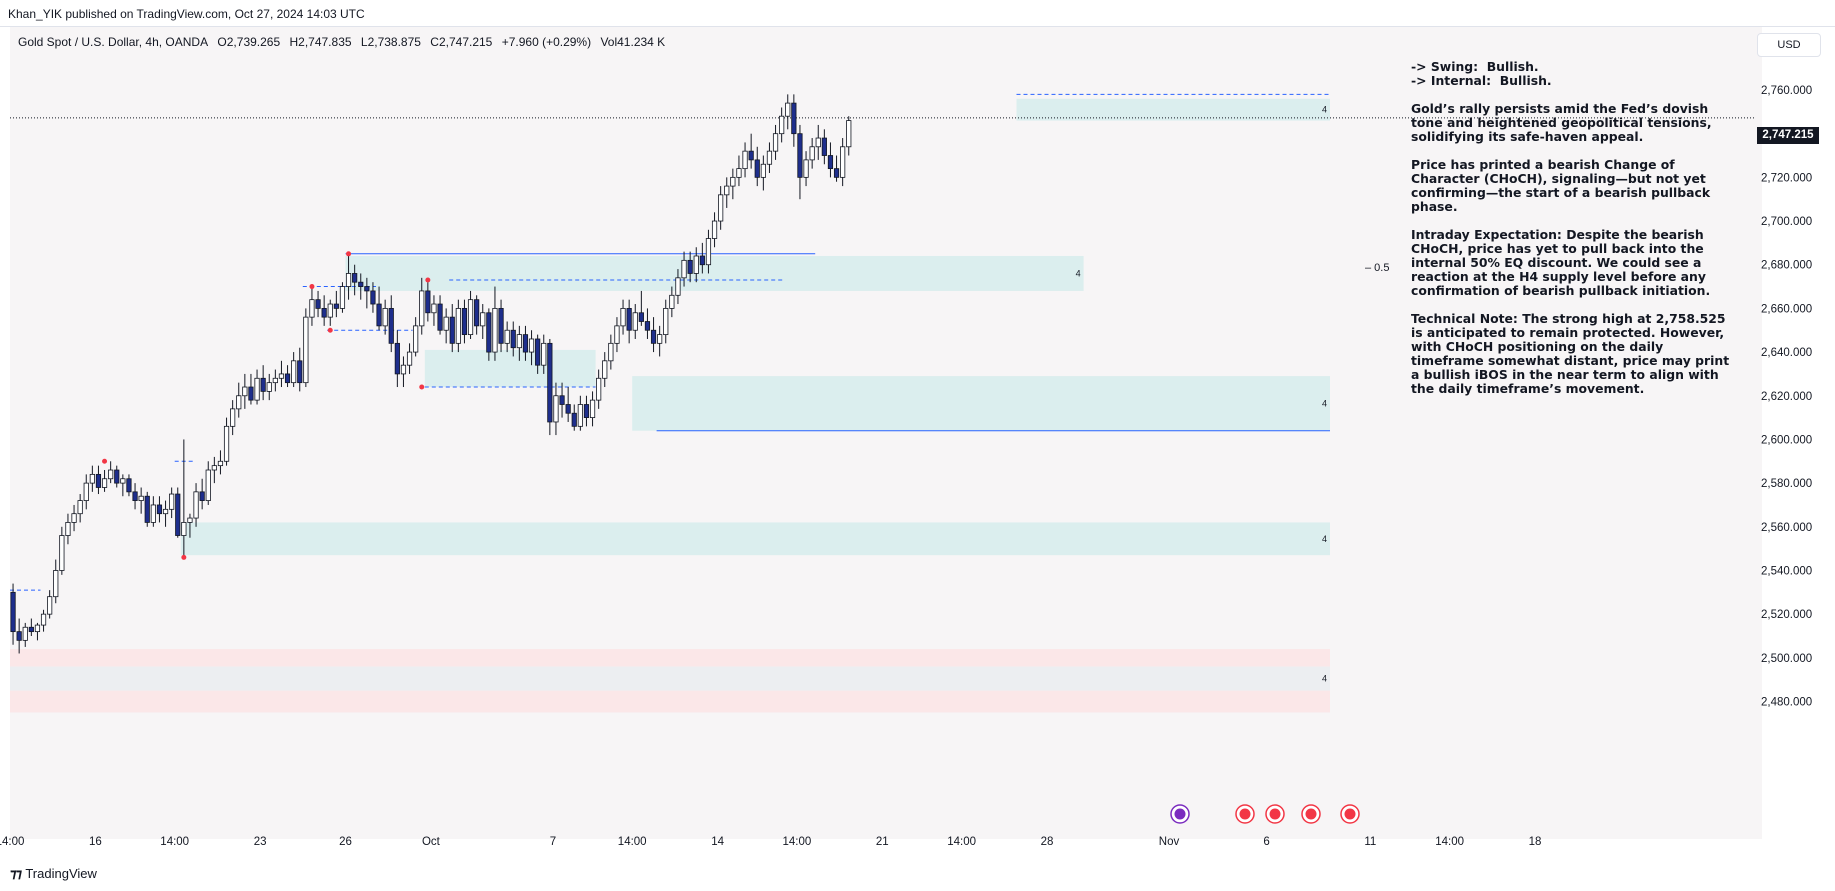  I want to click on tradingview-logo: ⁊⁊ TradingView, so click(53, 874).